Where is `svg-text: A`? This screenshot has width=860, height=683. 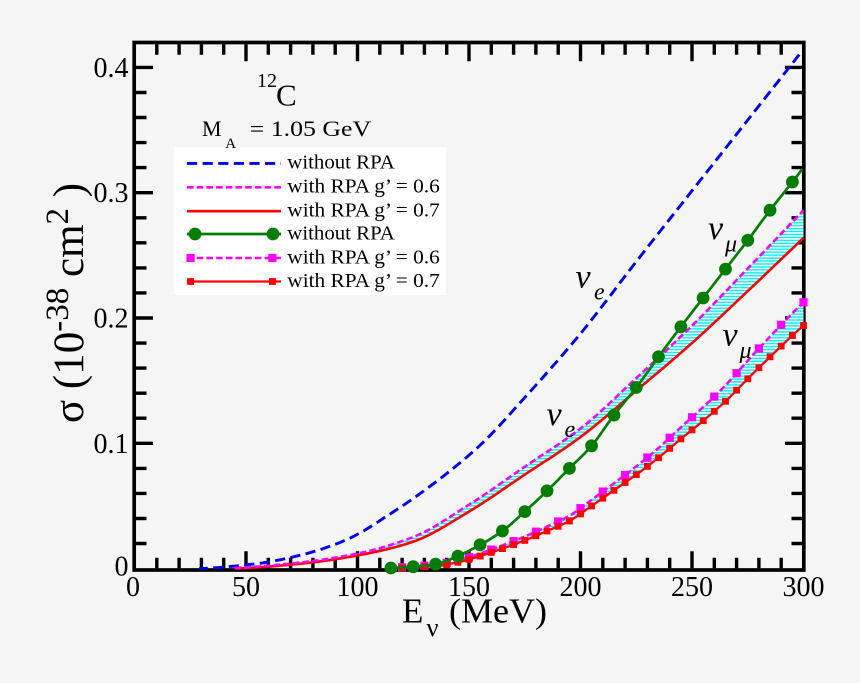 svg-text: A is located at coordinates (230, 144).